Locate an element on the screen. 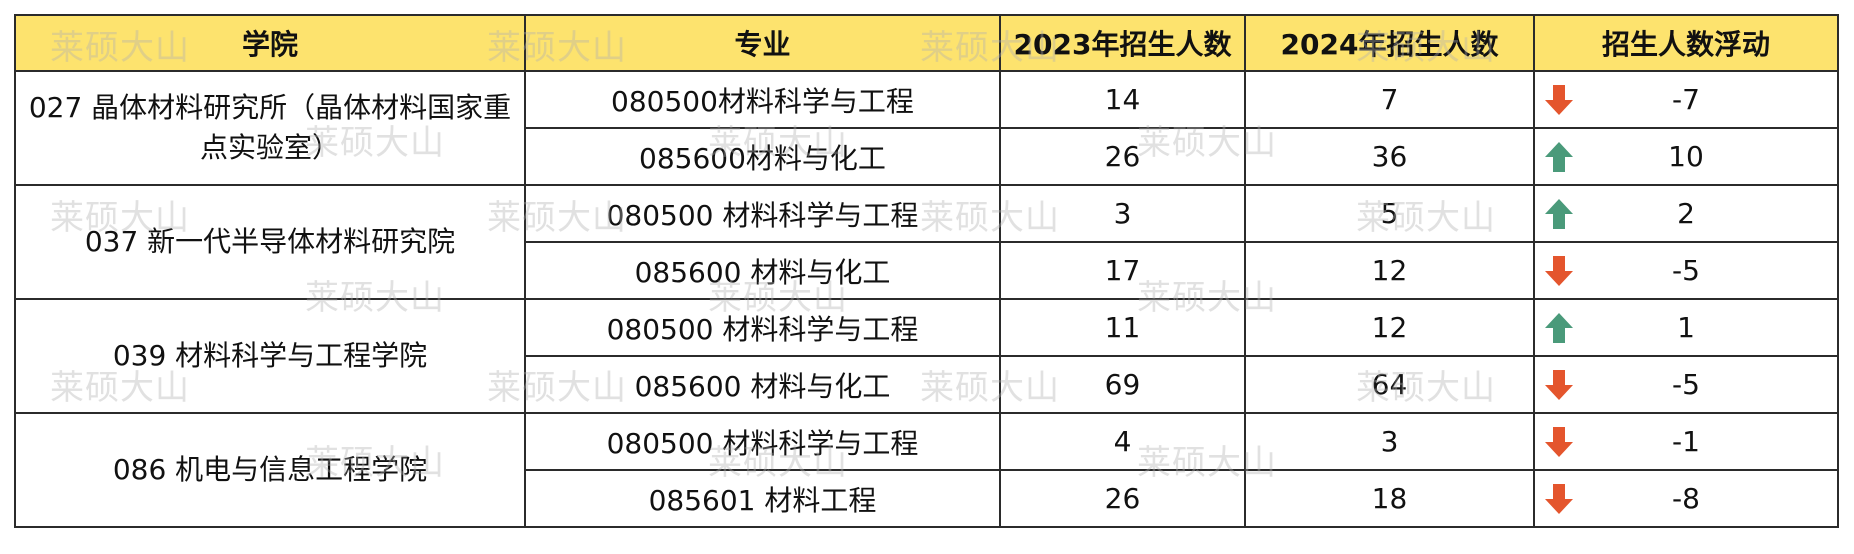  school-cell: 086 机电与信息工程学院 is located at coordinates (270, 470).